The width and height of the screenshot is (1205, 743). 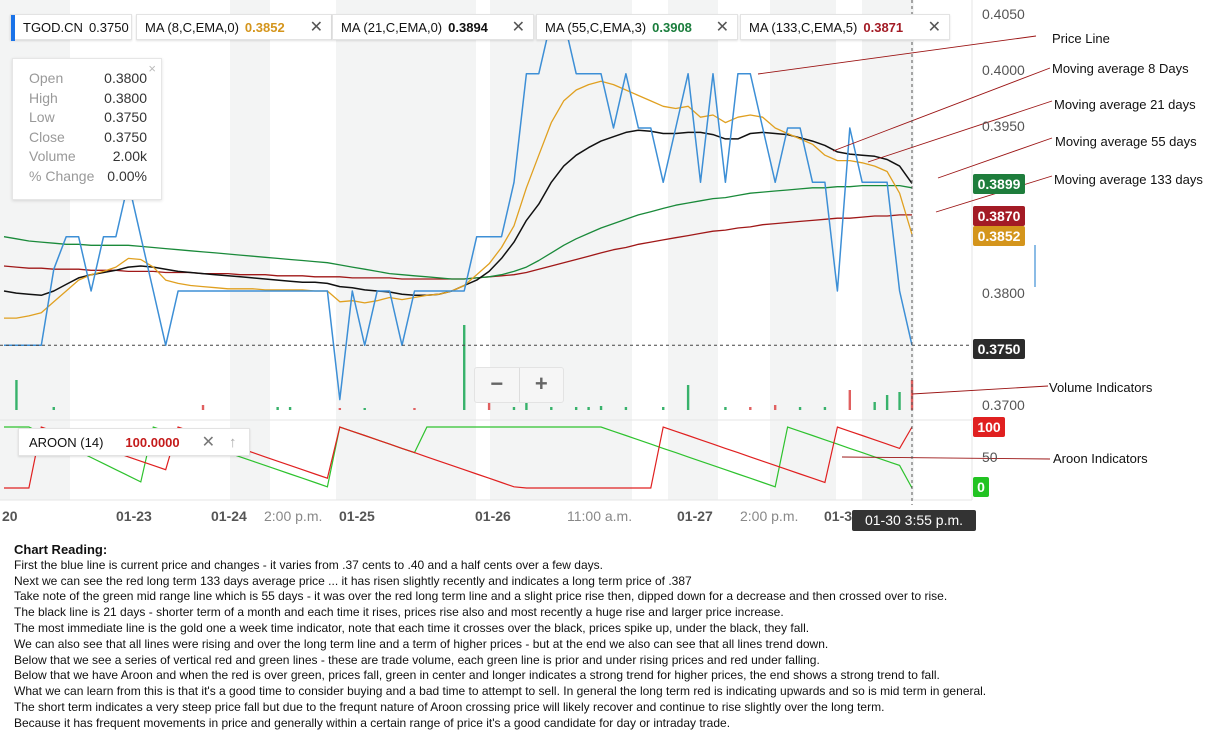 I want to click on ma21-chip: MA (21,C,EMA,0) 0.3894 ✕, so click(x=433, y=27).